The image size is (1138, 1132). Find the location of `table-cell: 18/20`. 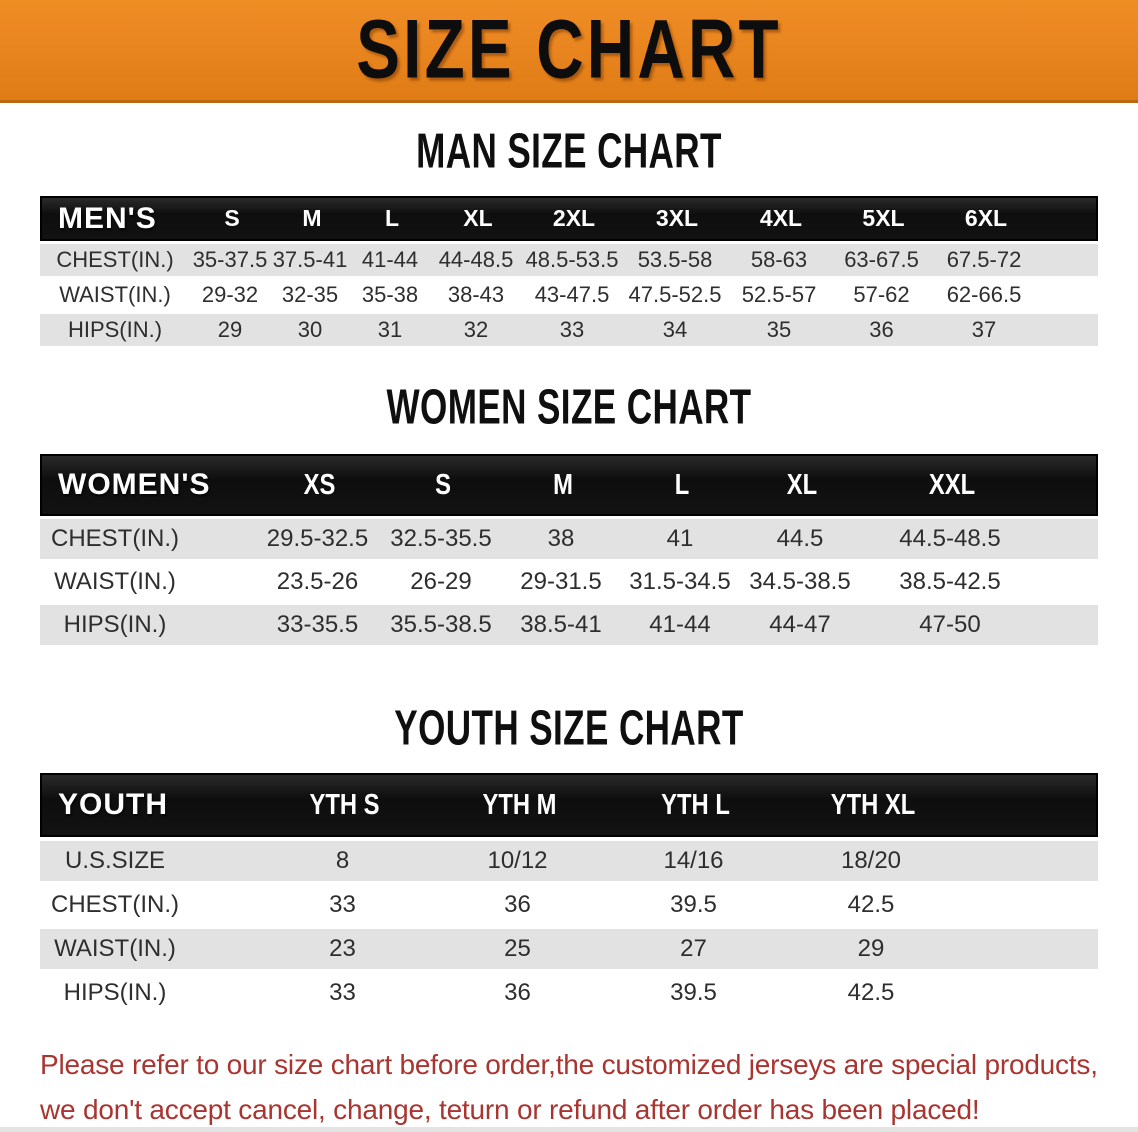

table-cell: 18/20 is located at coordinates (871, 860).